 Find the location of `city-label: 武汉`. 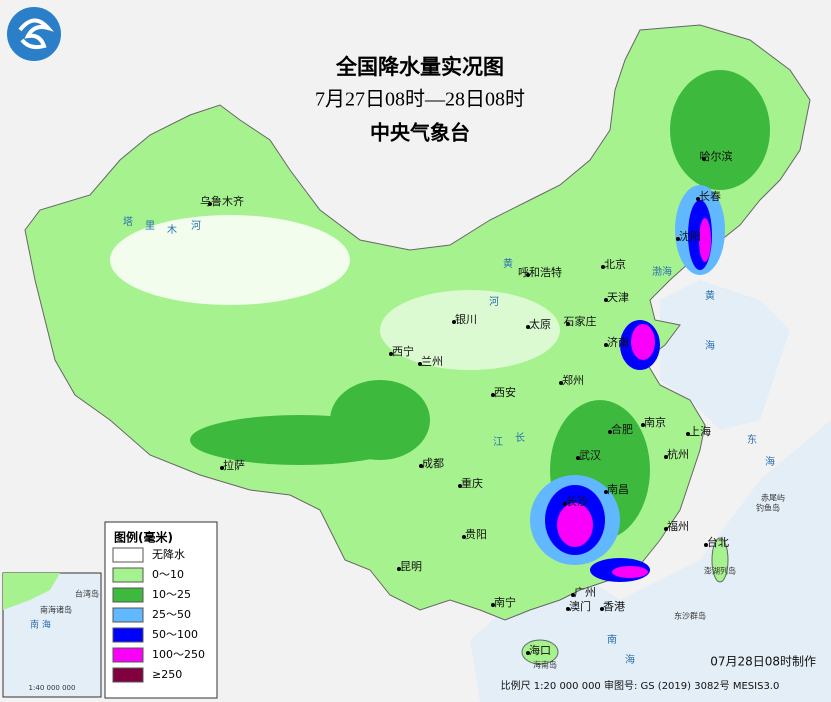

city-label: 武汉 is located at coordinates (590, 455).